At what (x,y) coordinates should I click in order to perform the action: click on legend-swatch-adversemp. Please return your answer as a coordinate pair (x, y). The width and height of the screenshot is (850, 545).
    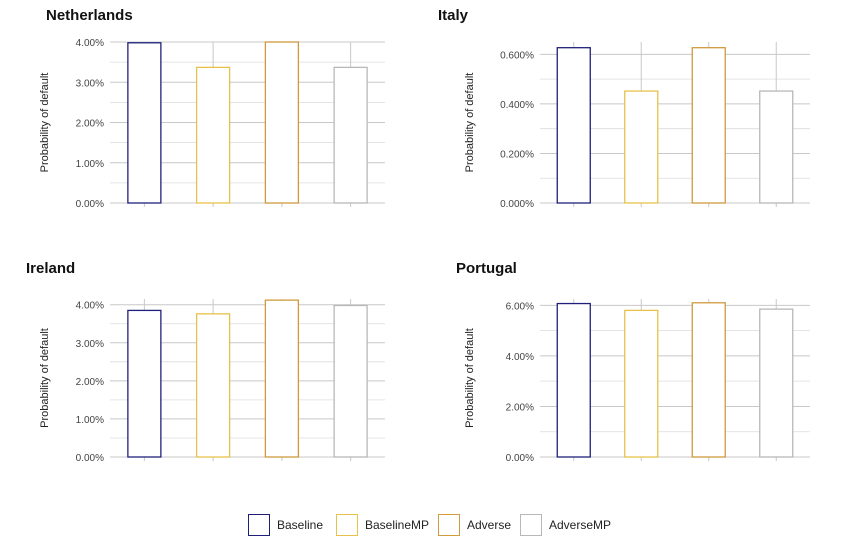
    Looking at the image, I should click on (531, 525).